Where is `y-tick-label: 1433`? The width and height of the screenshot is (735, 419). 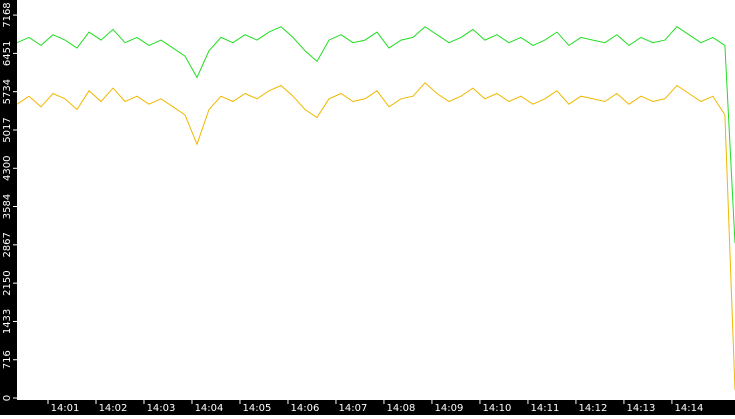 y-tick-label: 1433 is located at coordinates (7, 321).